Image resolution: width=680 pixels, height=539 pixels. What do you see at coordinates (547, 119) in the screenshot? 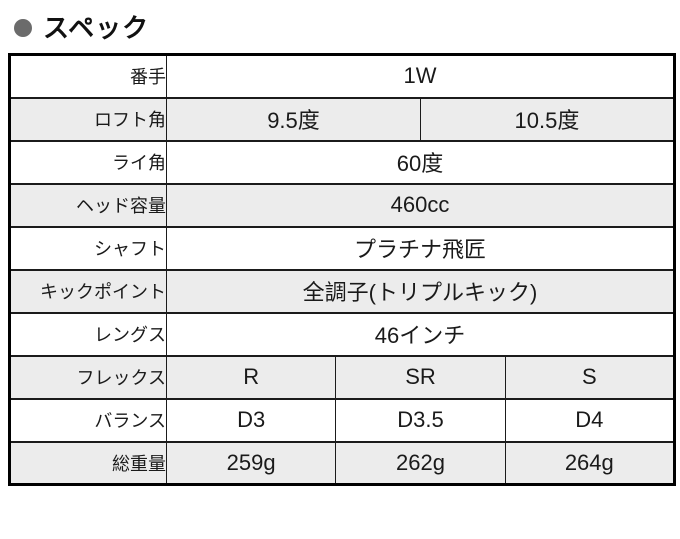
I see `spec-value: 10.5度` at bounding box center [547, 119].